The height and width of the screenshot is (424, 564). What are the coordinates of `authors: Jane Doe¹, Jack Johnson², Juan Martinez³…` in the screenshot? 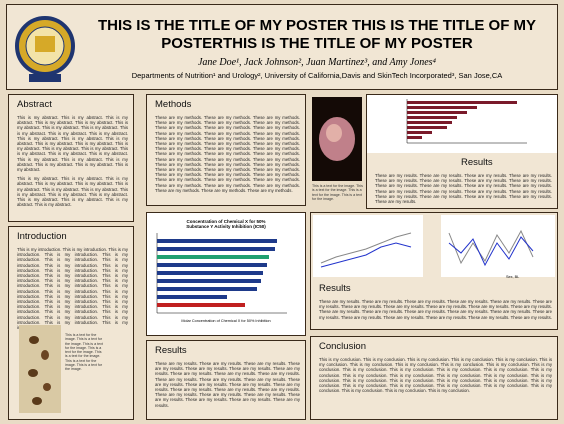 It's located at (317, 62).